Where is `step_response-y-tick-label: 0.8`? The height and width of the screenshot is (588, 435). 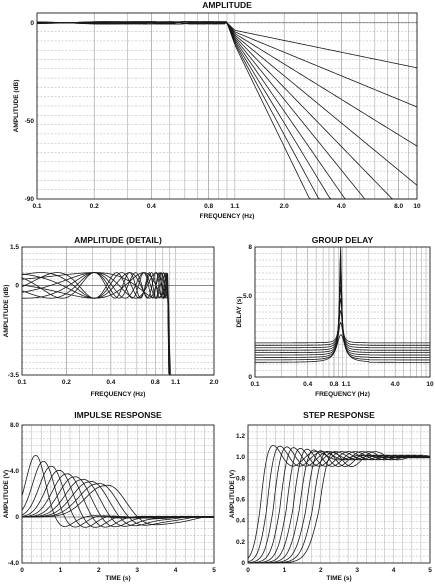 step_response-y-tick-label: 0.8 is located at coordinates (240, 478).